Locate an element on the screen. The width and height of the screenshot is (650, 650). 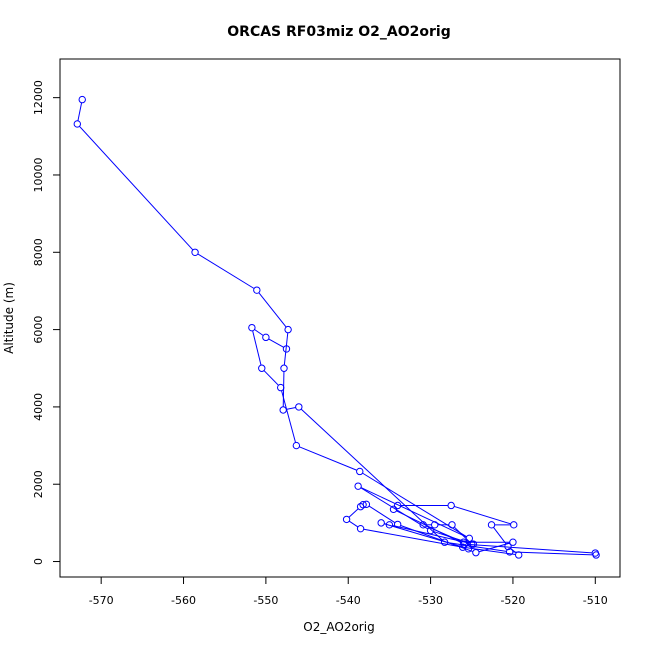
y-tick-label: 2000 is located at coordinates (38, 484).